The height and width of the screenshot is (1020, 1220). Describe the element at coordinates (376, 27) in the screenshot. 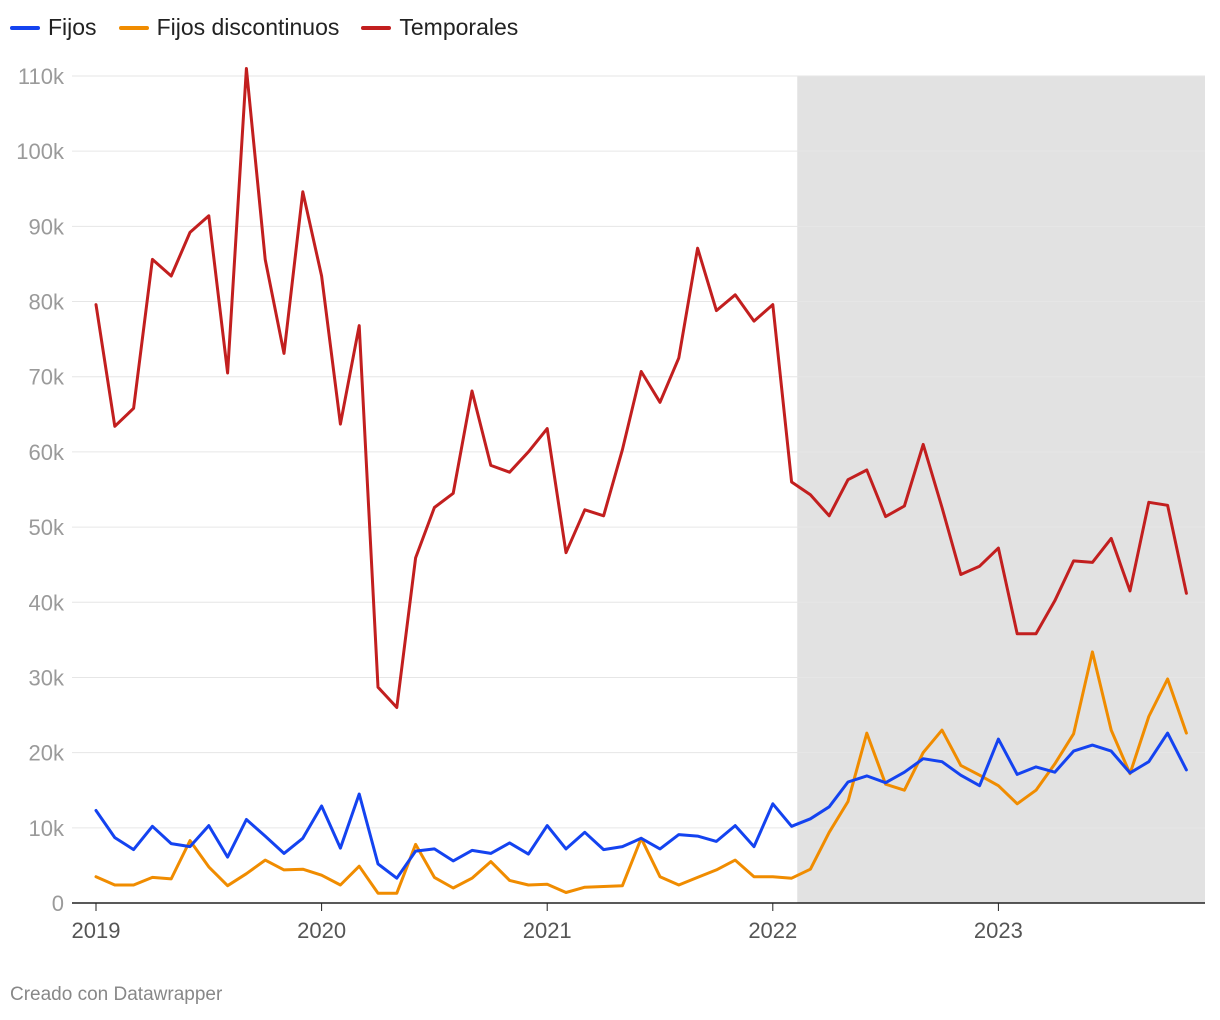

I see `legend-swatch-temporales` at that location.